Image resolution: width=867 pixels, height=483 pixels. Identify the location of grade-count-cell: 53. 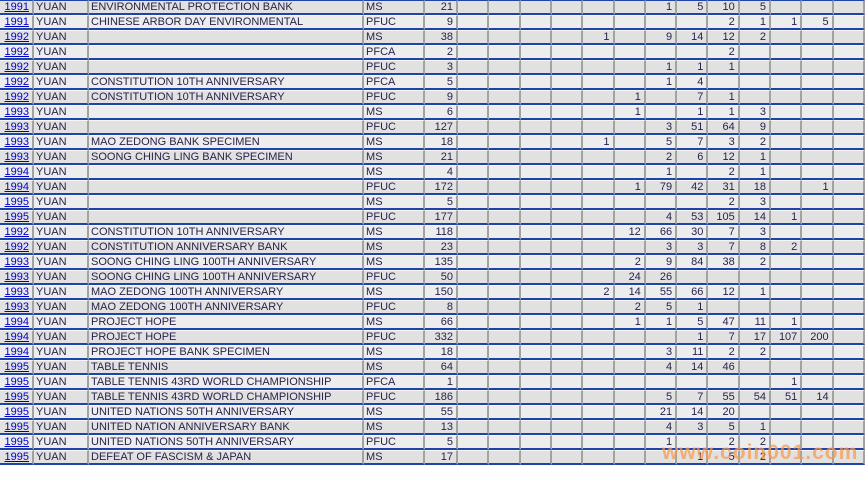
(693, 217).